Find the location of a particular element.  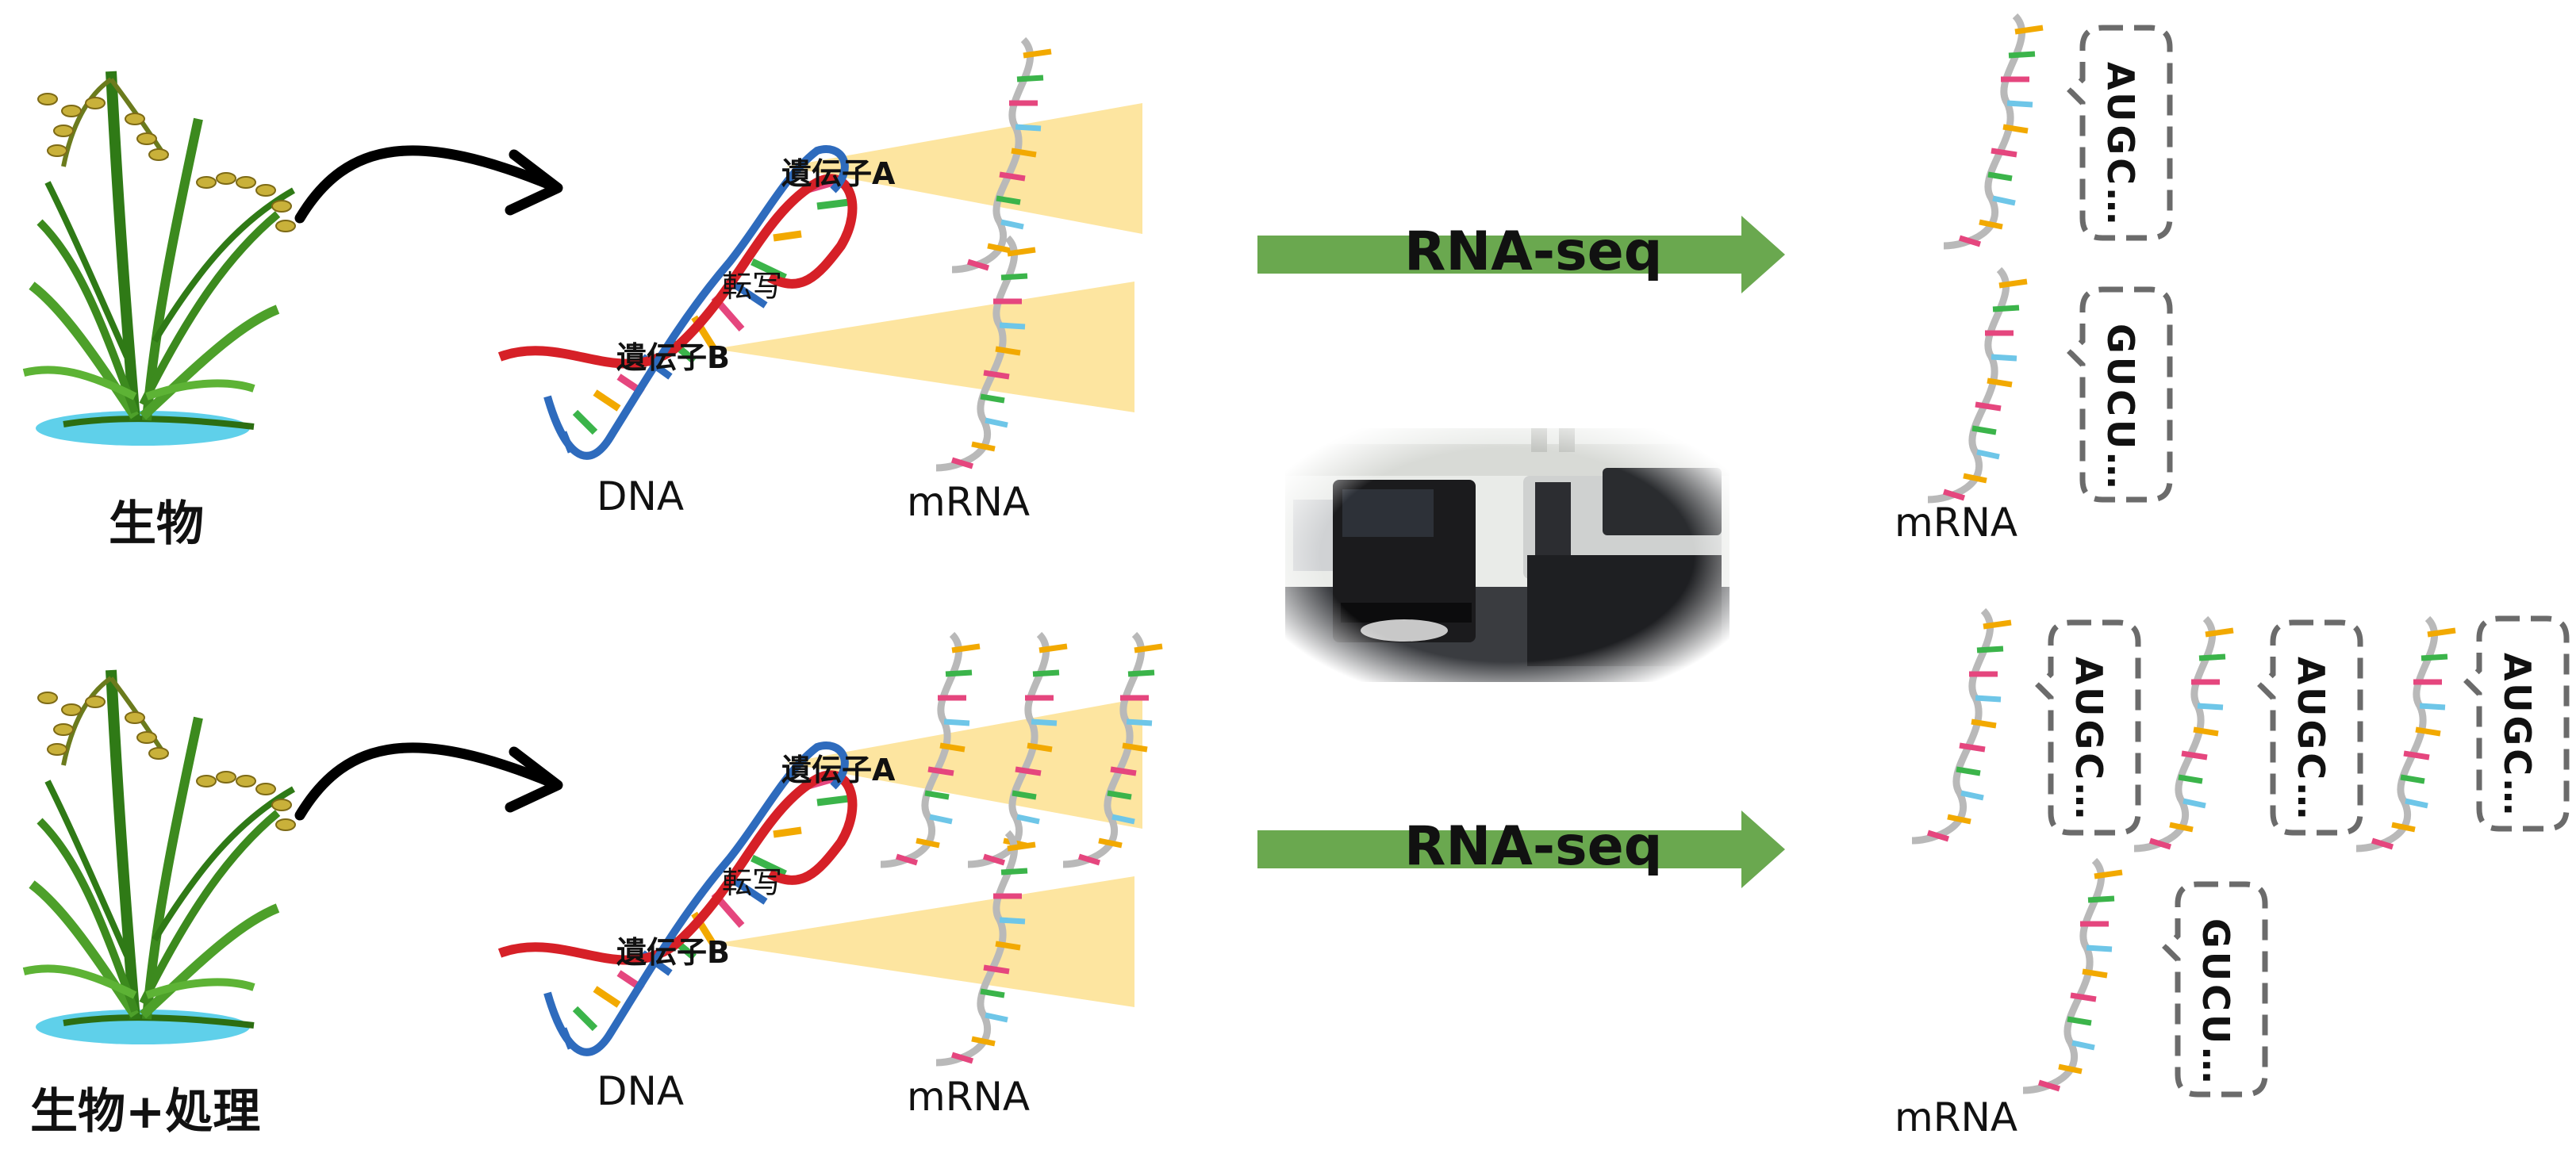

organism-label: 生物 is located at coordinates (156, 524).